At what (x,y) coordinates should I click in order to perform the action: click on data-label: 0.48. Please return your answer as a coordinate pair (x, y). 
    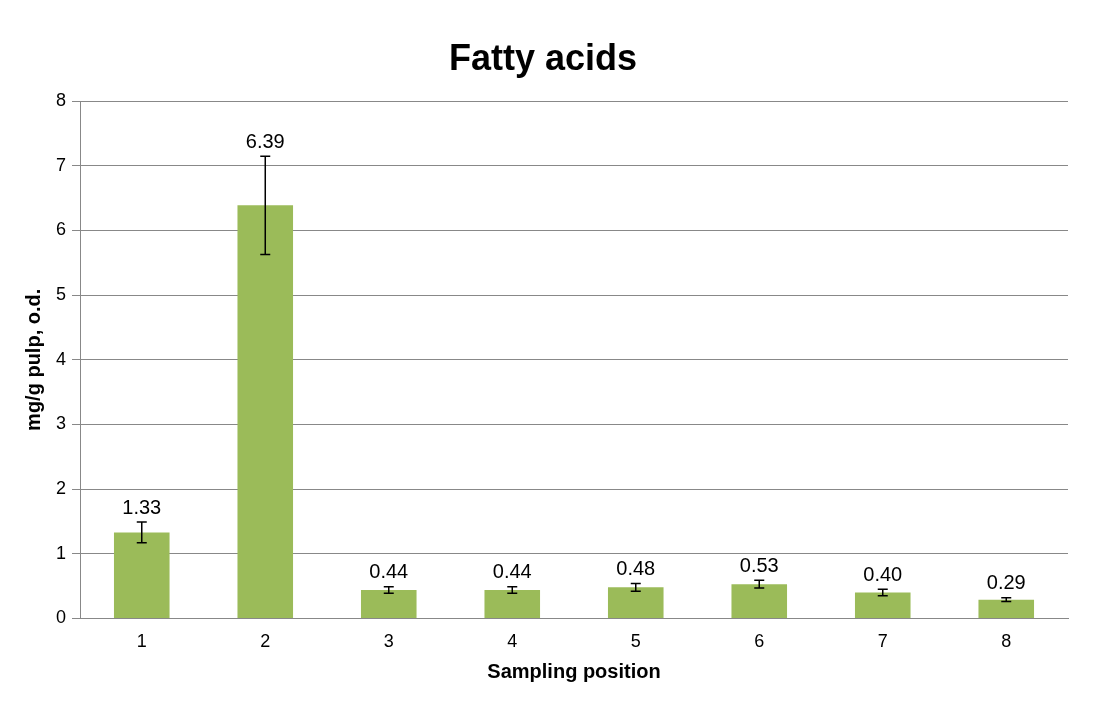
    Looking at the image, I should click on (636, 568).